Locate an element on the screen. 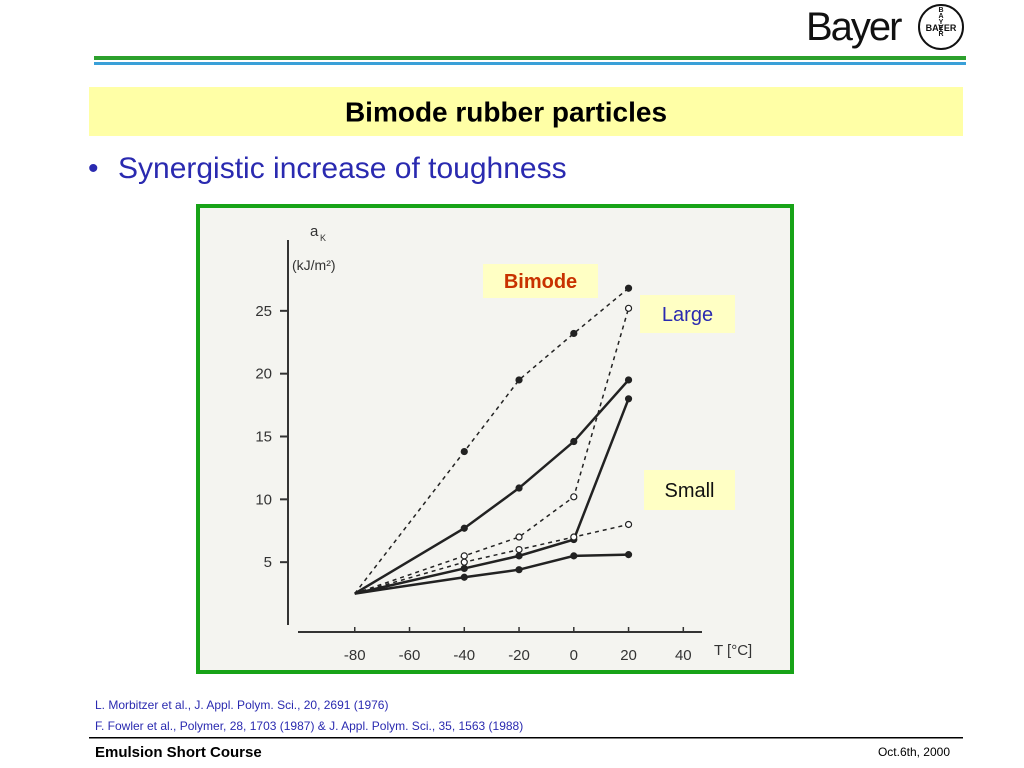 The image size is (1024, 768). x-axis-label: T [°C] is located at coordinates (733, 650).